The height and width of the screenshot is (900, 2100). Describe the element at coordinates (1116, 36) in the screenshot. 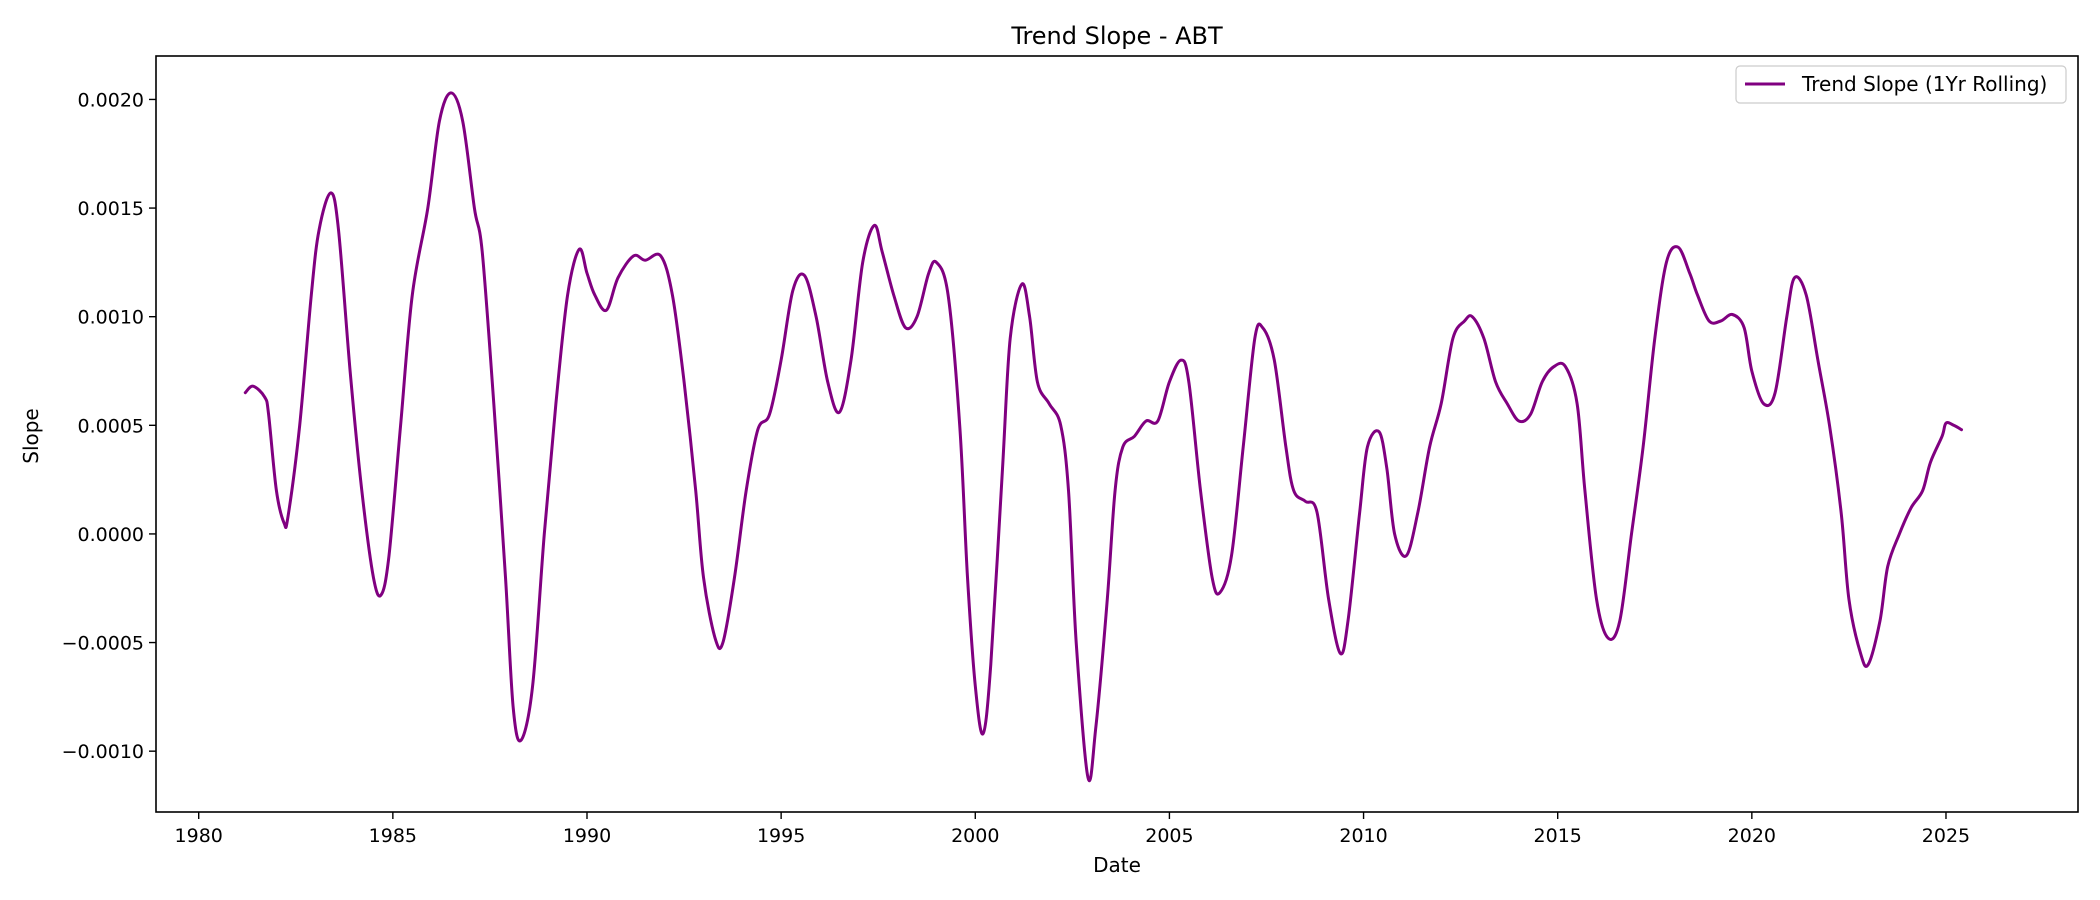

I see `chart-title: Trend Slope - ABT` at that location.